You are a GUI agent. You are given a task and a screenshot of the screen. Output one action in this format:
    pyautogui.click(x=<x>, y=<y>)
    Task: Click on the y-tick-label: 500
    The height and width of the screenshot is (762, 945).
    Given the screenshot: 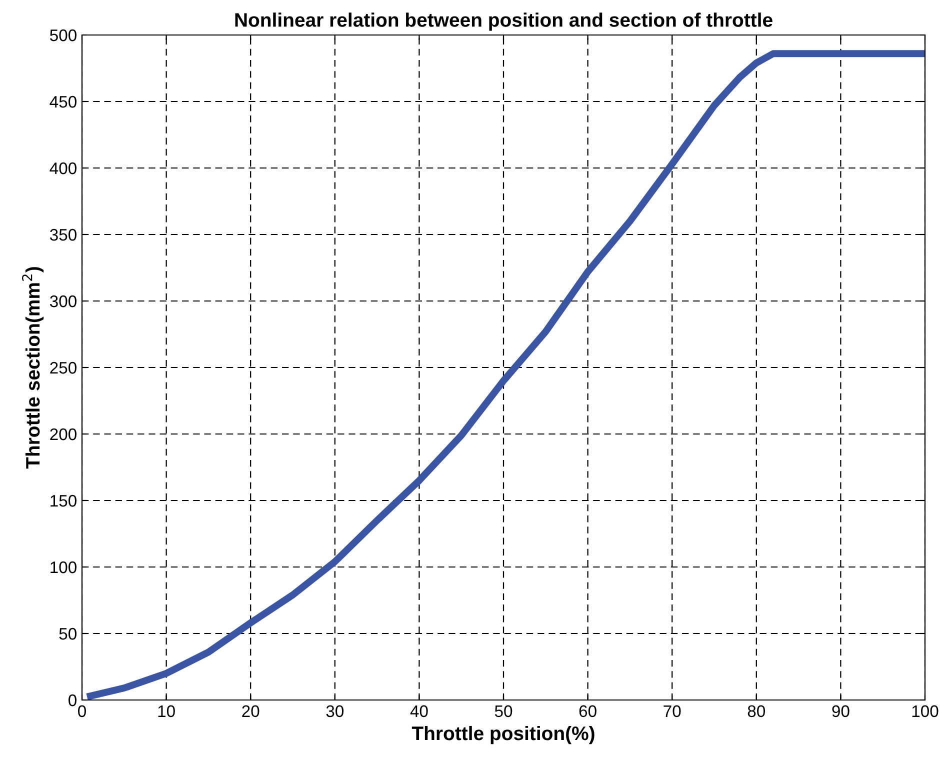 What is the action you would take?
    pyautogui.click(x=63, y=35)
    